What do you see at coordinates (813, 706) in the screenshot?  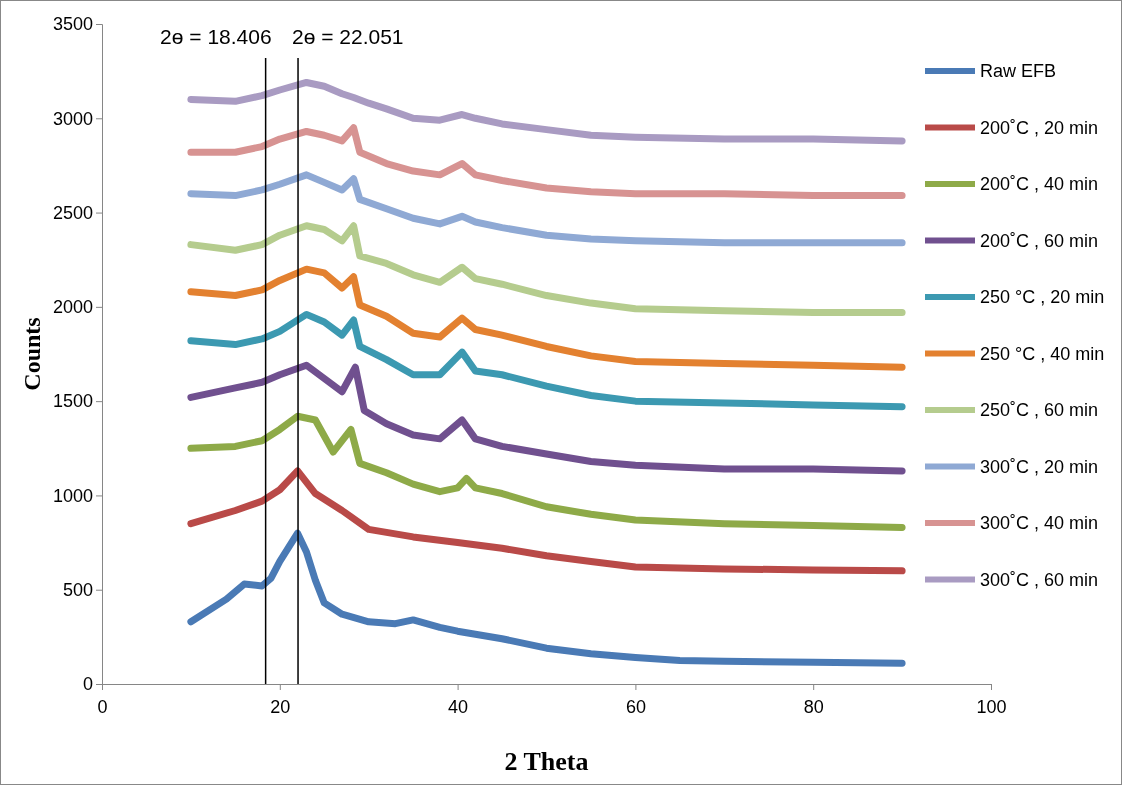 I see `x-tick-label: 80` at bounding box center [813, 706].